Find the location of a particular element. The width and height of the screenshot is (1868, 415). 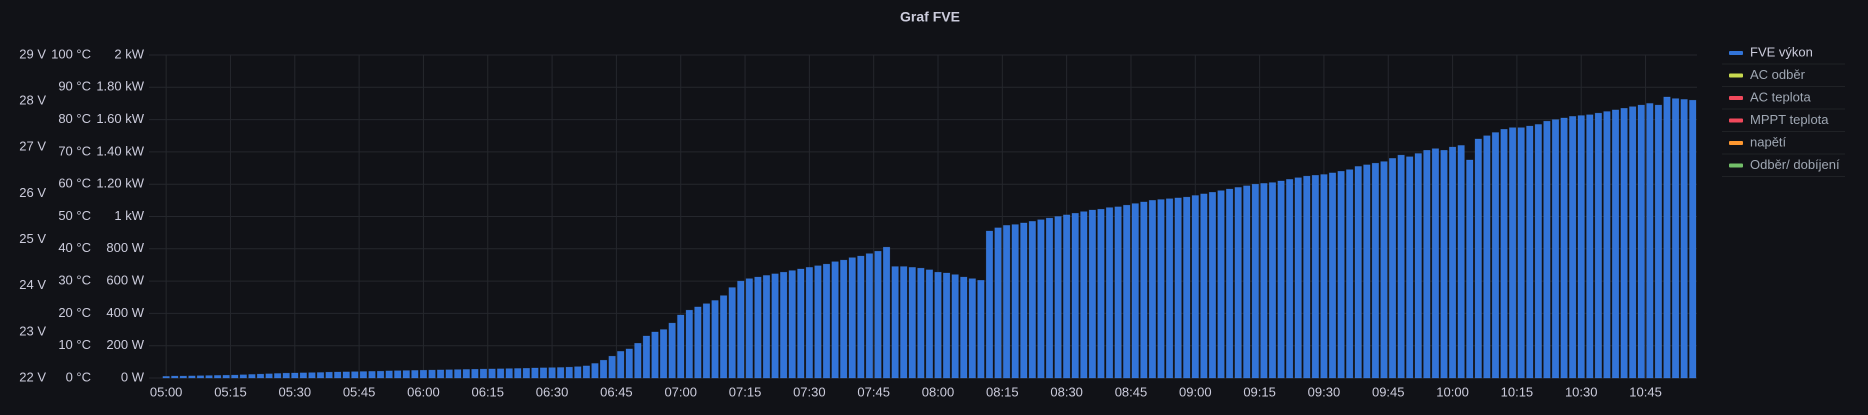

legend-label: MPPT teplota is located at coordinates (1789, 119).